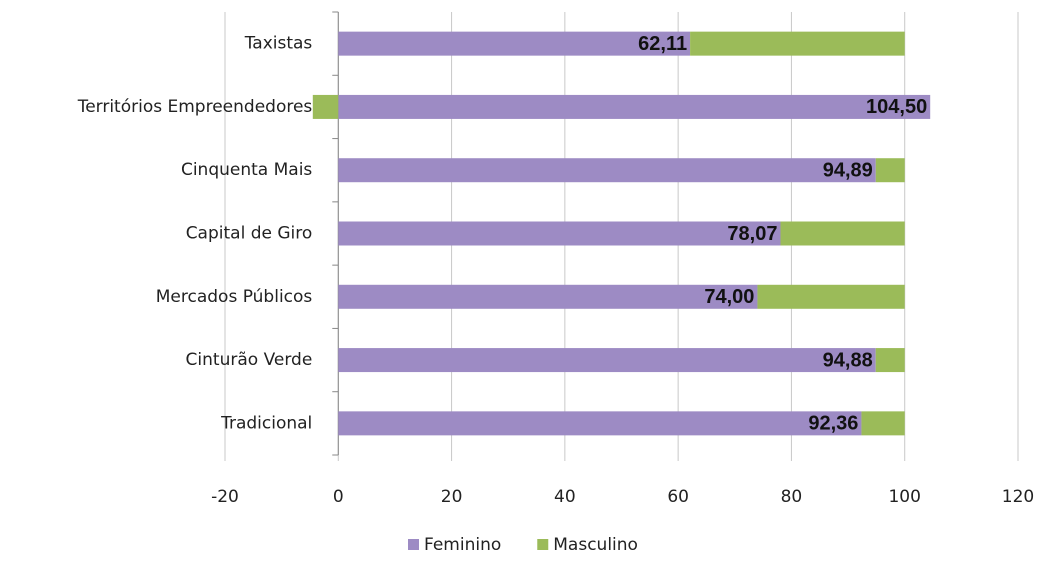  What do you see at coordinates (278, 44) in the screenshot?
I see `category-label: Taxistas` at bounding box center [278, 44].